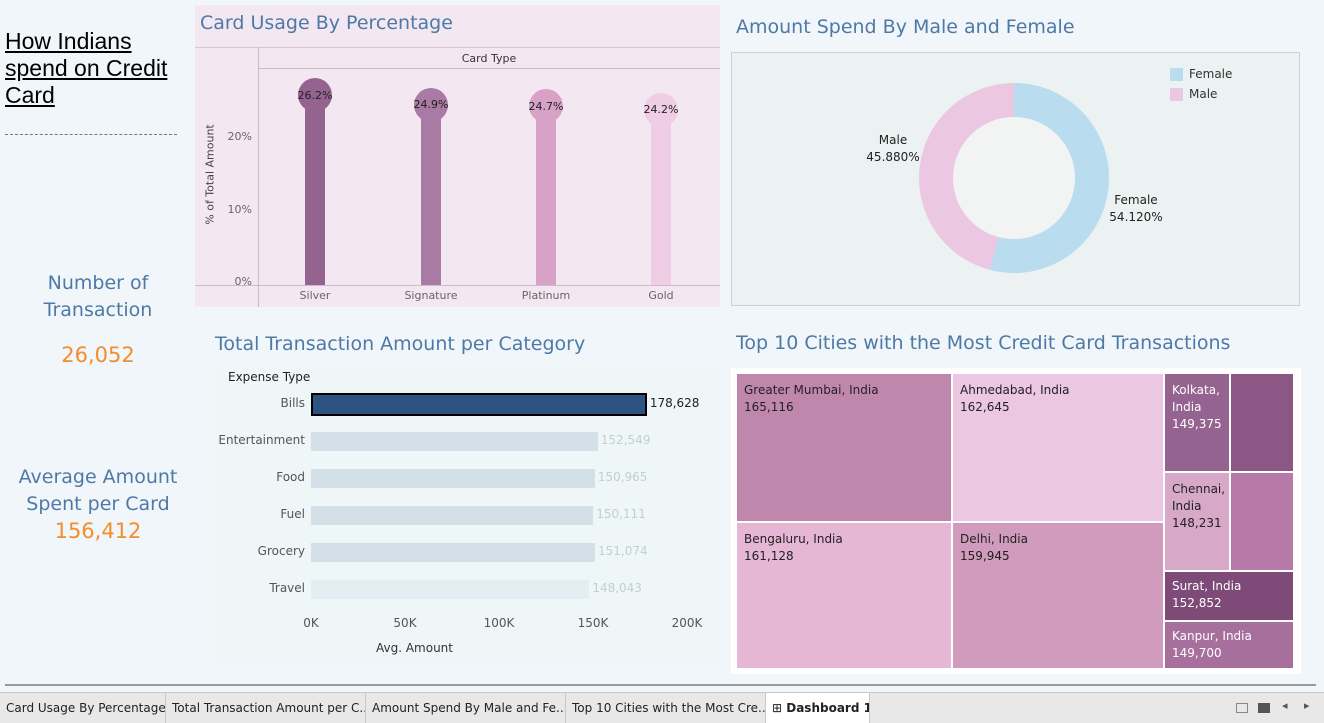 This screenshot has height=723, width=1324. I want to click on city-value: 165,116, so click(769, 407).